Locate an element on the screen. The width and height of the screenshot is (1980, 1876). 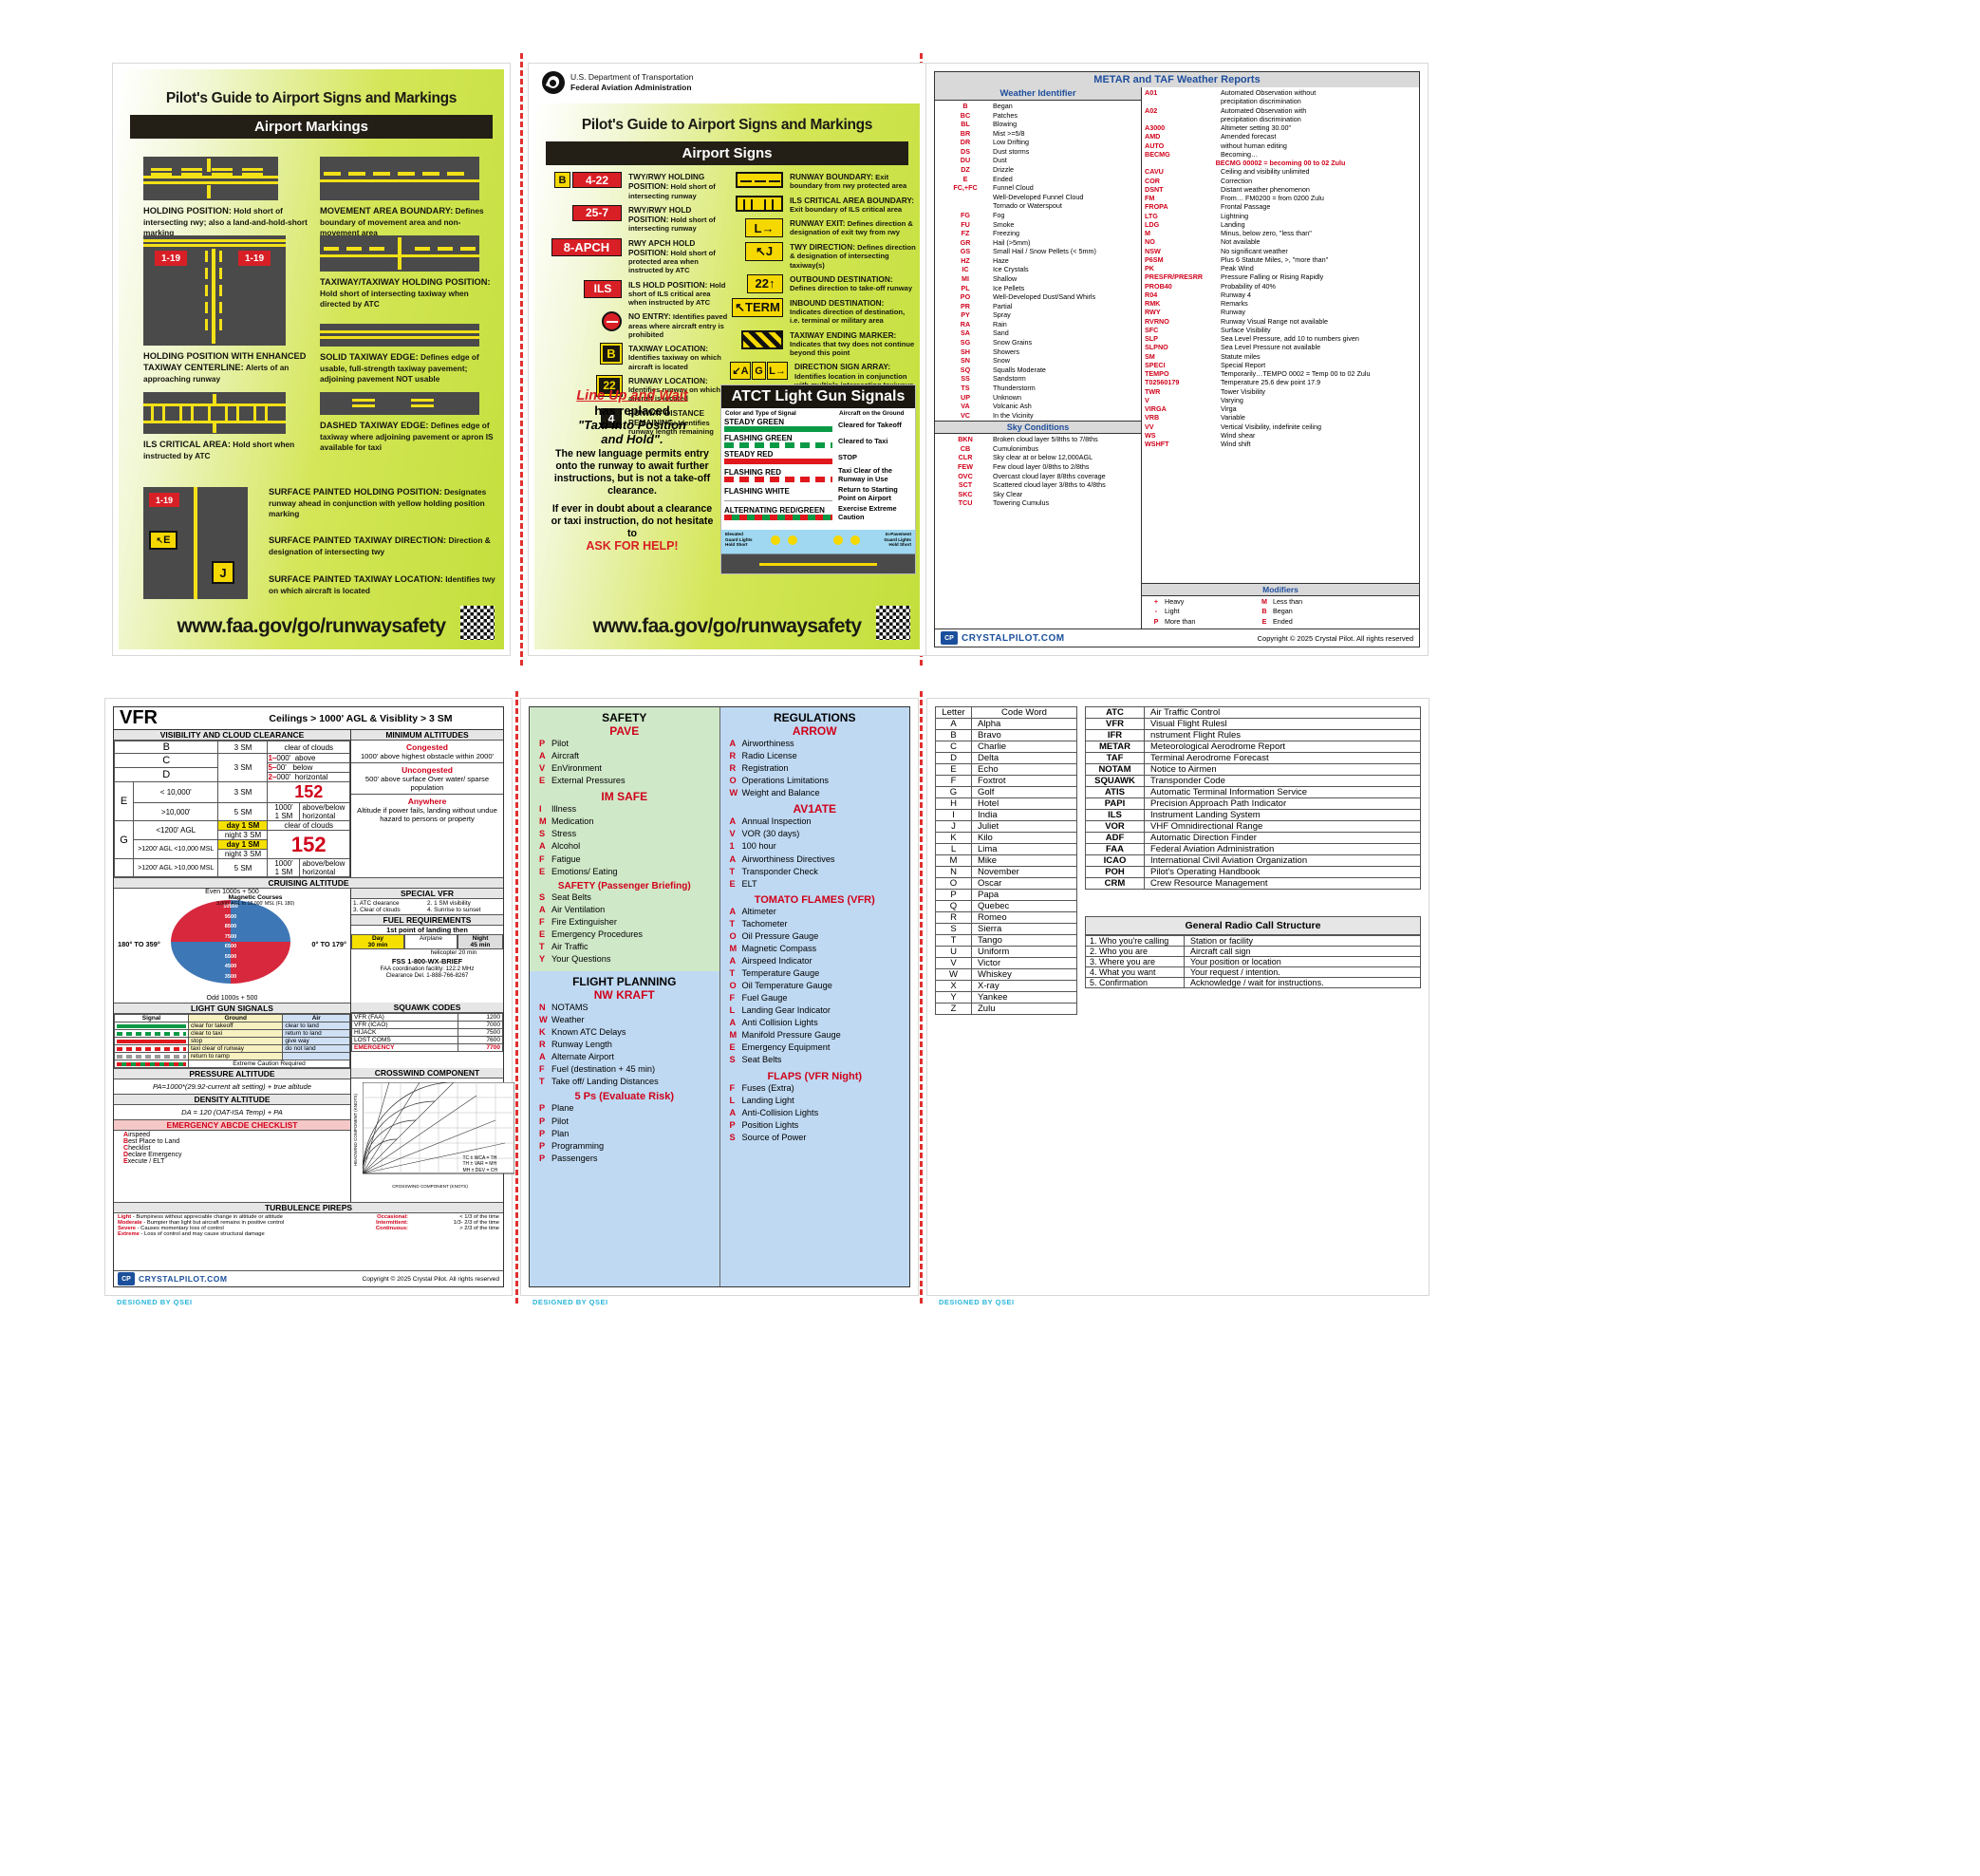
metar-abbr-code: FROPA is located at coordinates (1156, 207).